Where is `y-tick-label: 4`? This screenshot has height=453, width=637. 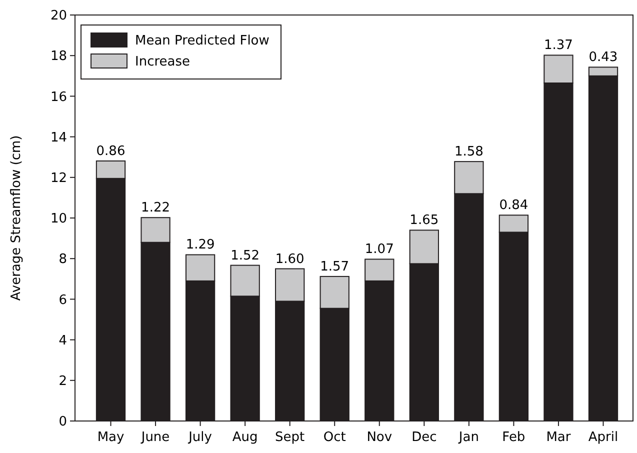 y-tick-label: 4 is located at coordinates (62, 340).